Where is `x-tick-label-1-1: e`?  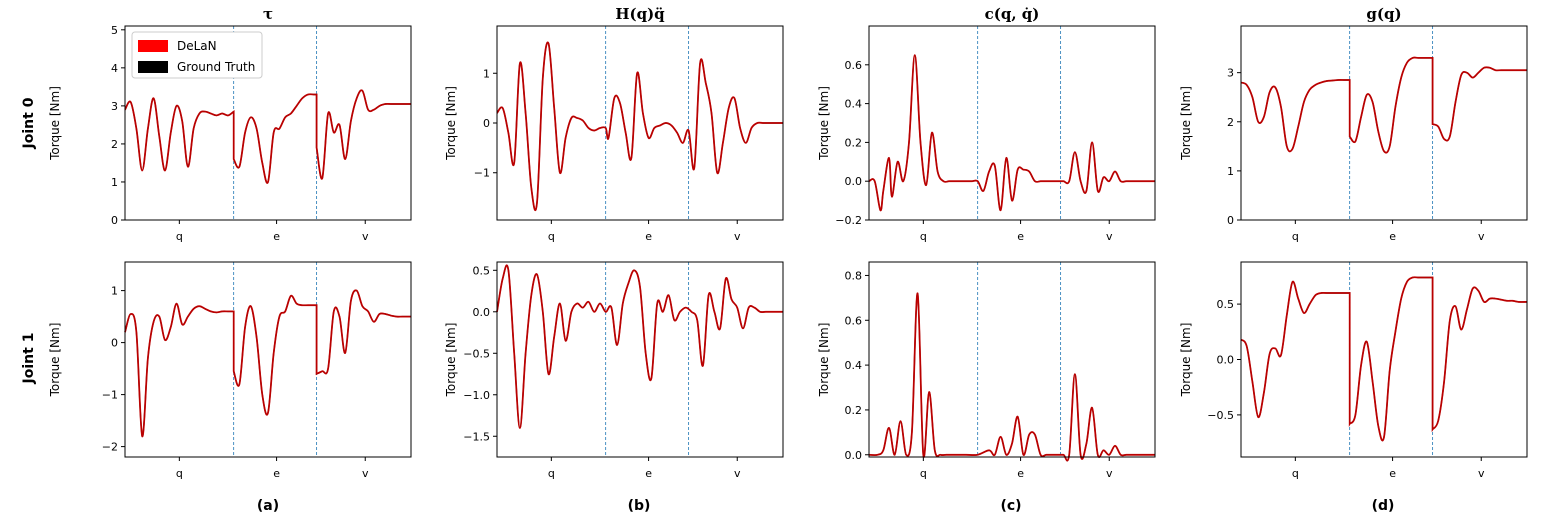 x-tick-label-1-1: e is located at coordinates (648, 236).